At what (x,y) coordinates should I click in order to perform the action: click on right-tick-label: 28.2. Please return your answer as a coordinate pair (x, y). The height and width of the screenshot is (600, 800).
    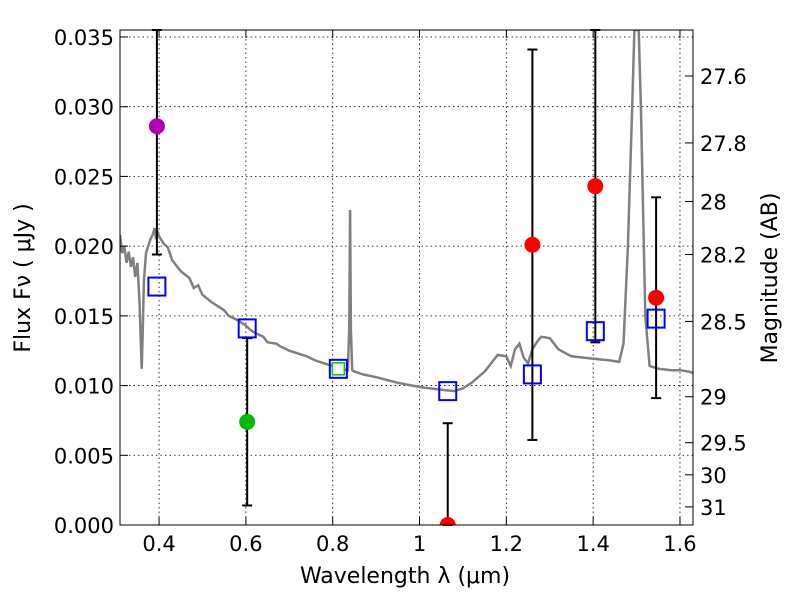
    Looking at the image, I should click on (723, 255).